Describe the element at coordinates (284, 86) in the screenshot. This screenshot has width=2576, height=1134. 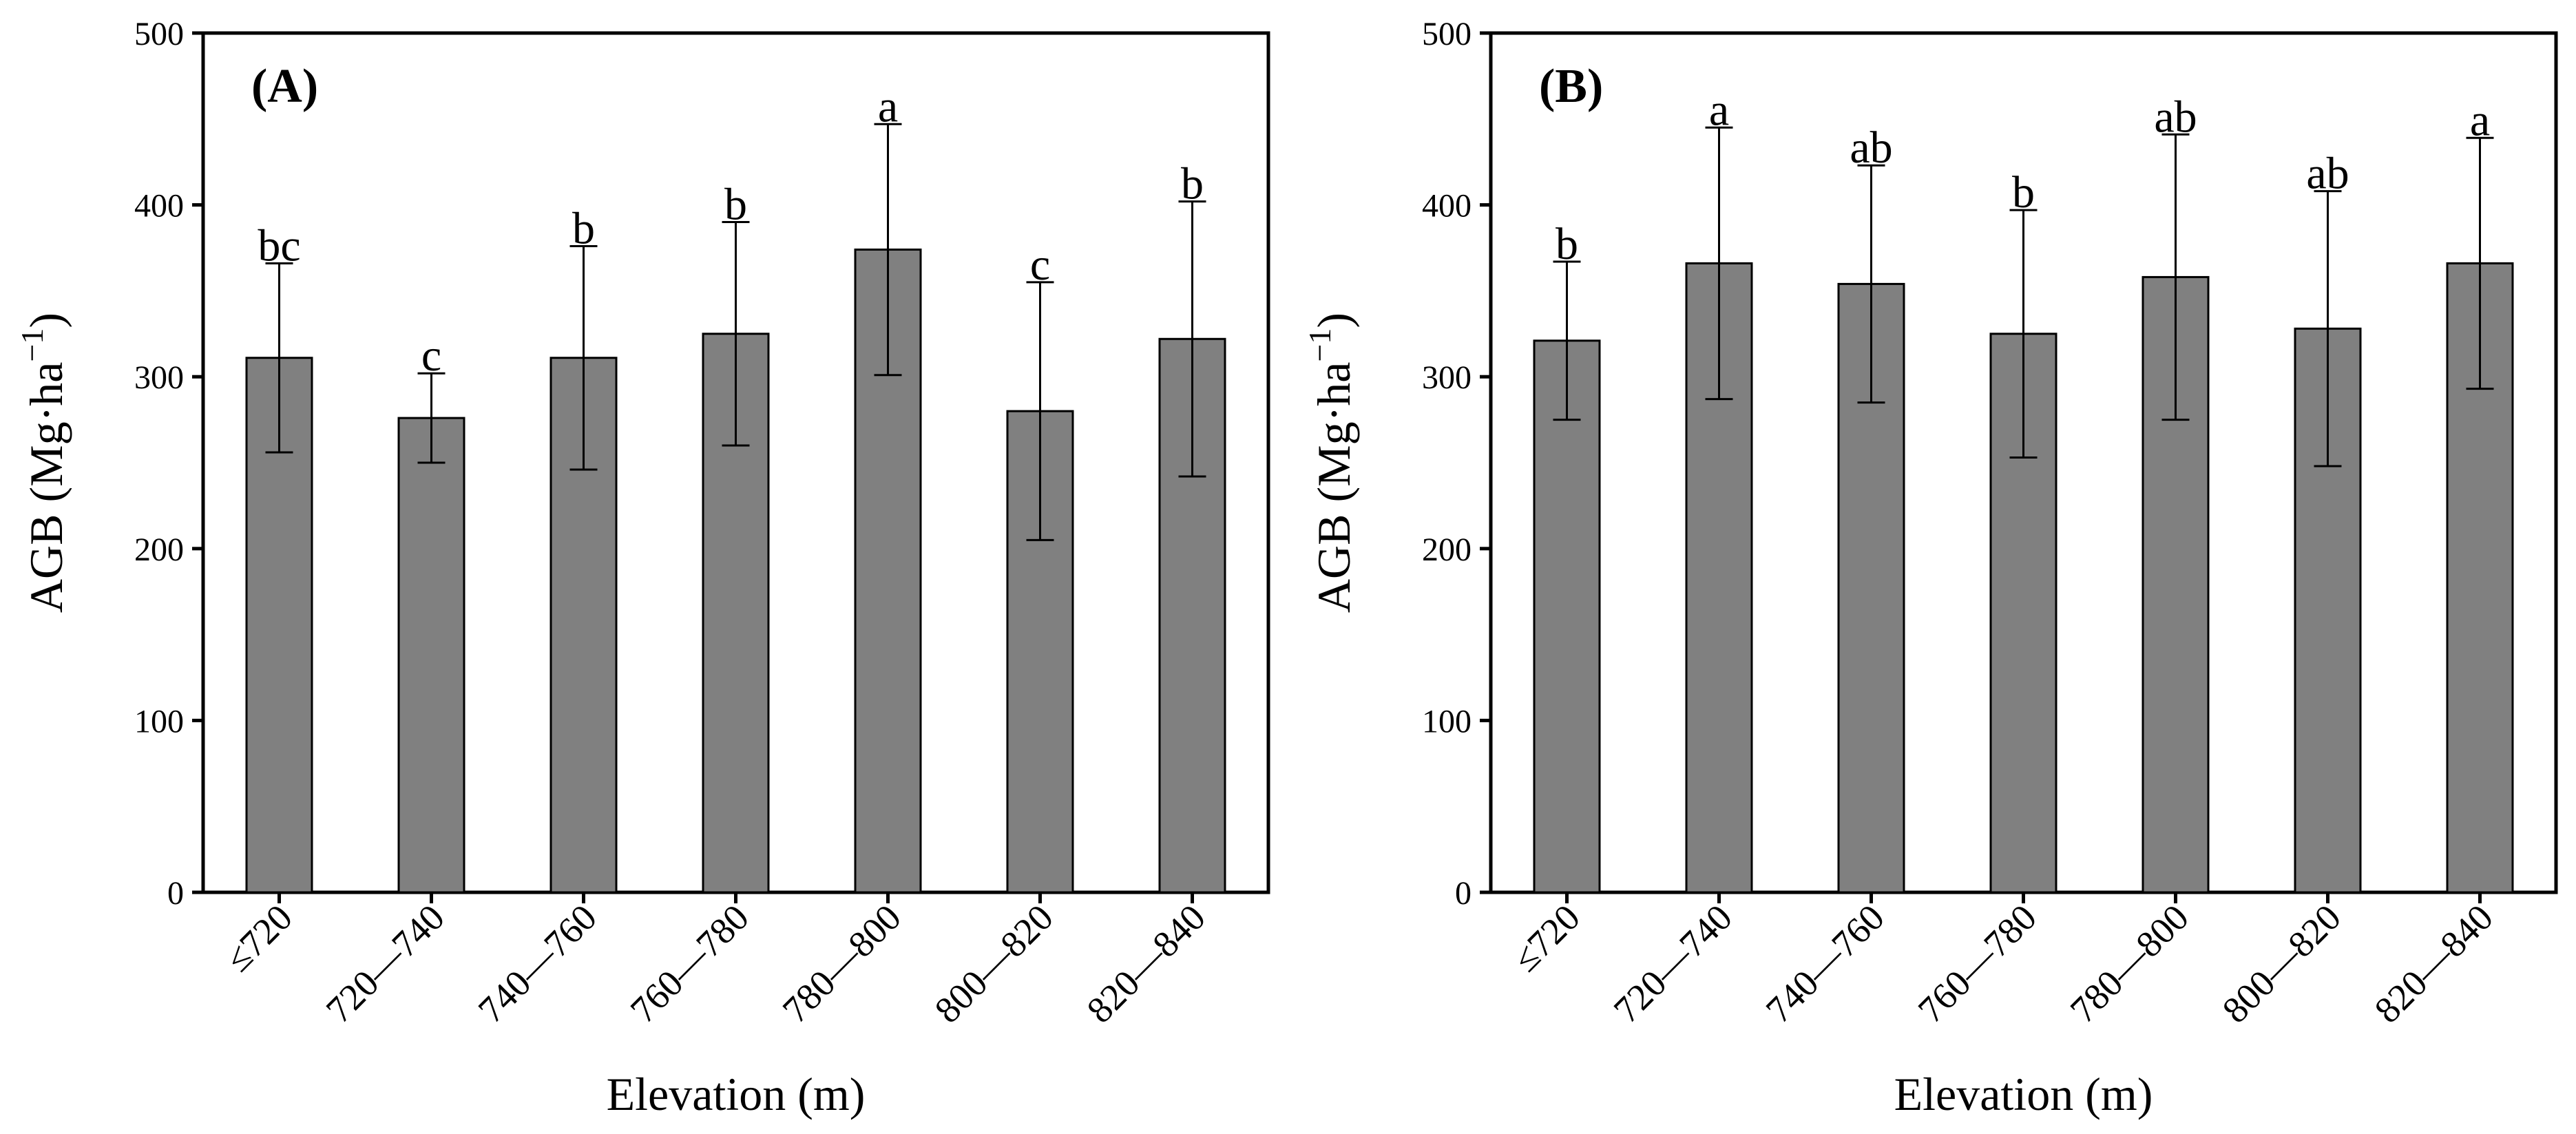
I see `panel-label: (A)` at that location.